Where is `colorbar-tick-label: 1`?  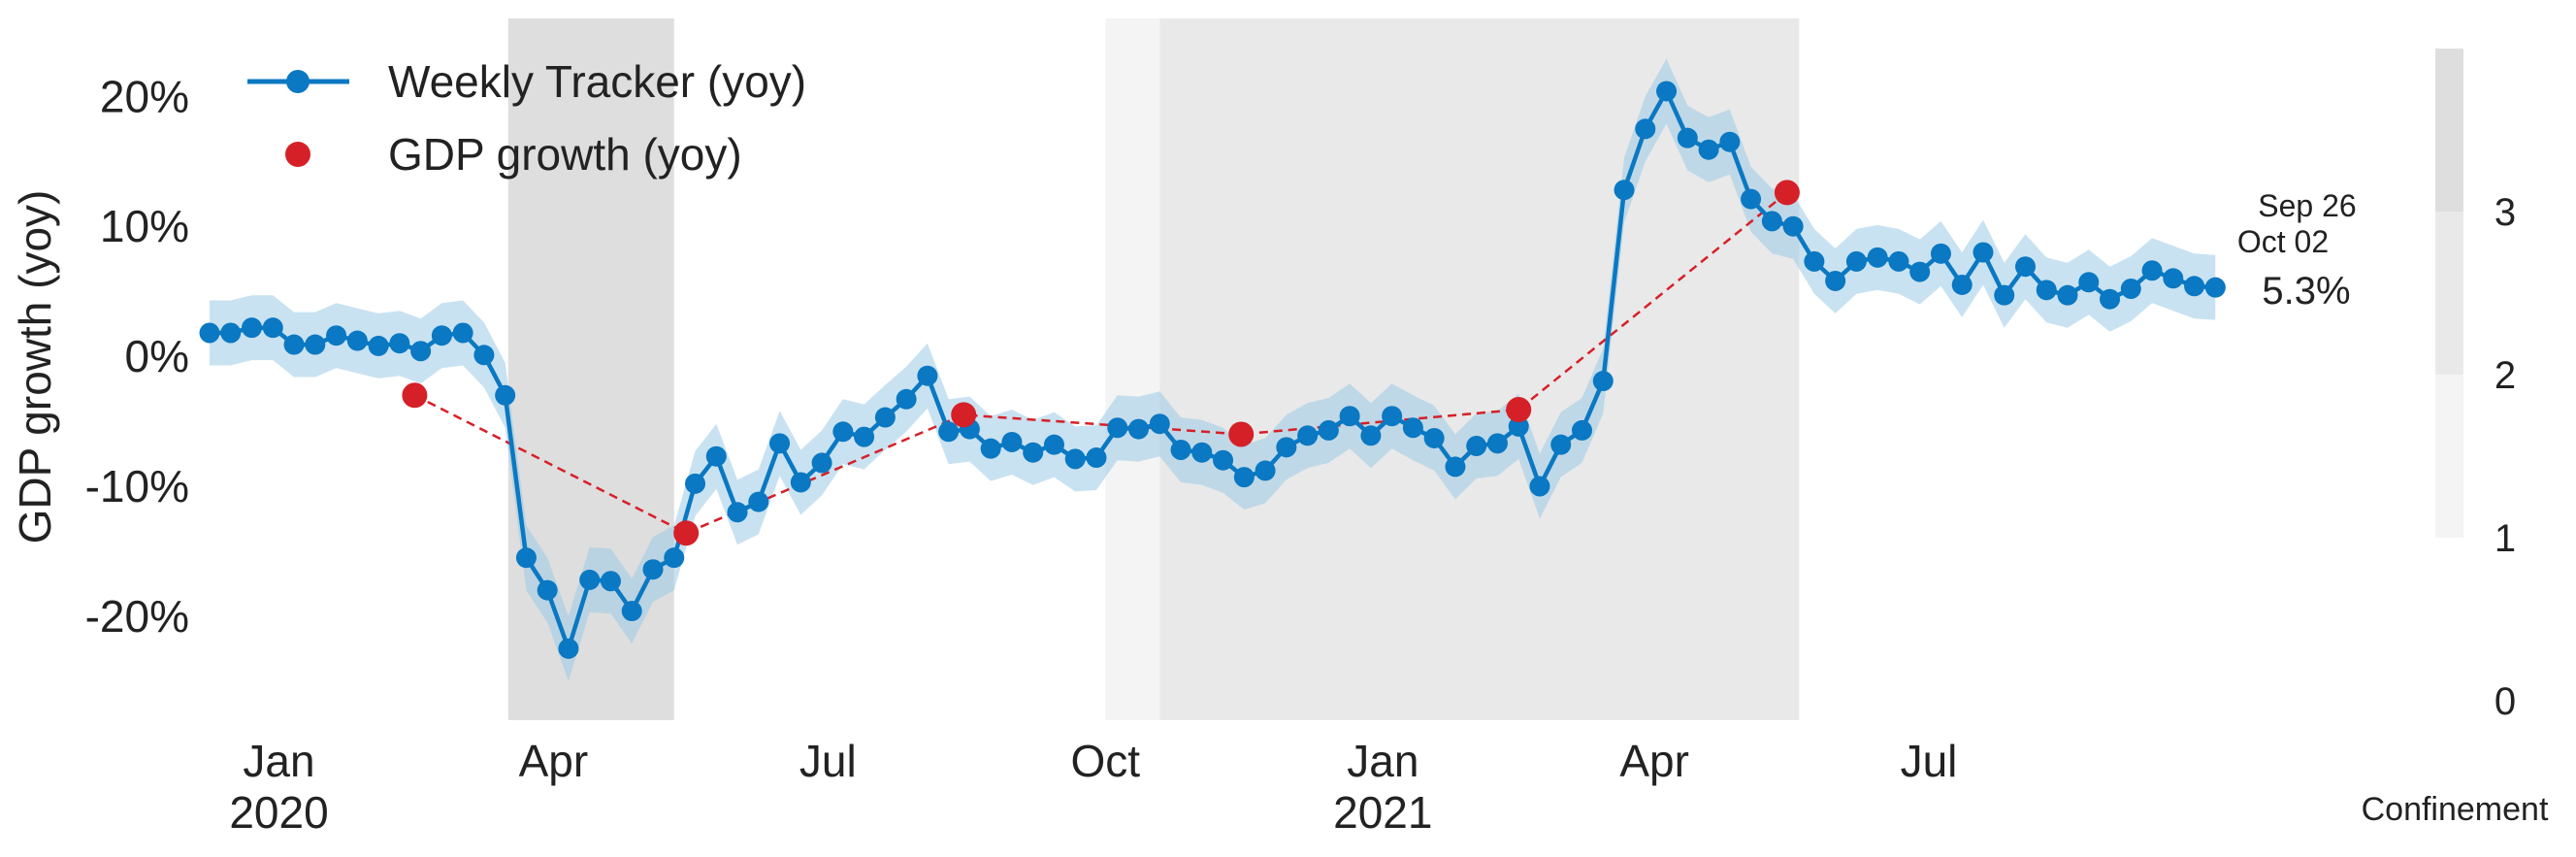
colorbar-tick-label: 1 is located at coordinates (2505, 538).